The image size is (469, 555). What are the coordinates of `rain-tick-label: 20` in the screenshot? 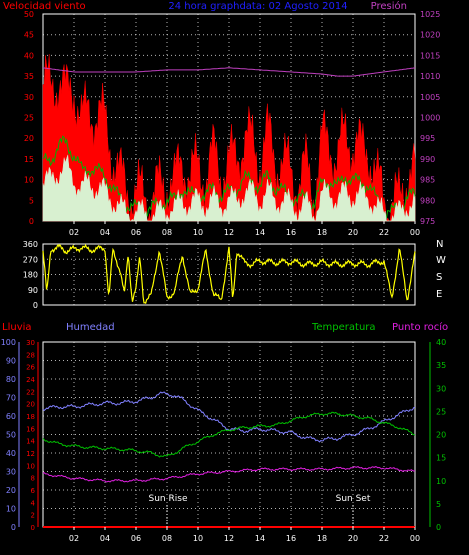 It's located at (30, 405).